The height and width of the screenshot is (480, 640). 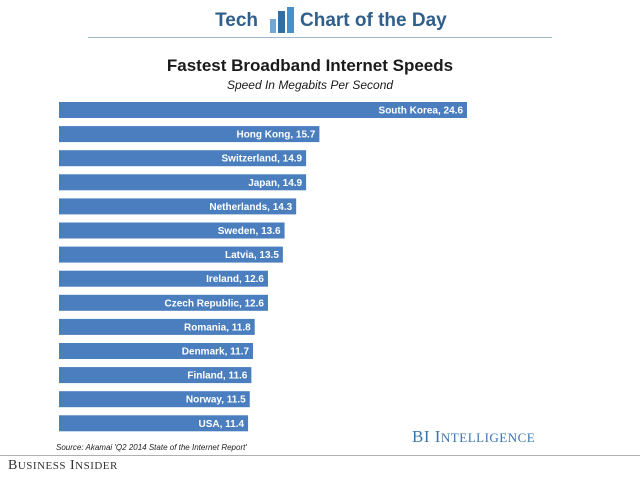 What do you see at coordinates (163, 278) in the screenshot?
I see `bar-ireland` at bounding box center [163, 278].